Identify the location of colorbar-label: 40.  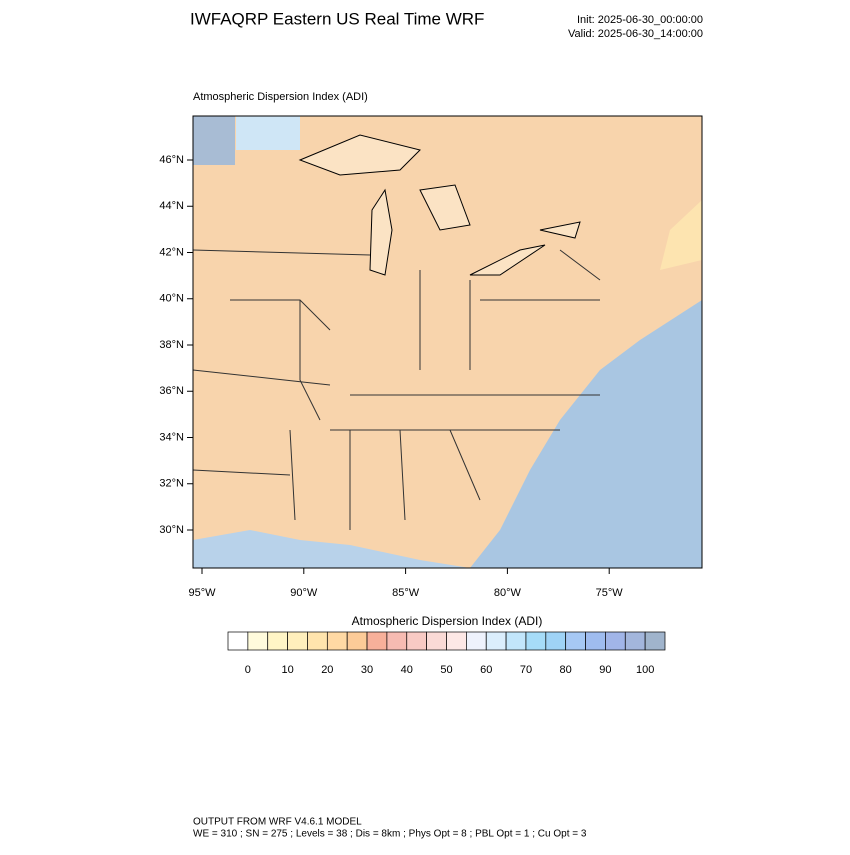
(407, 670).